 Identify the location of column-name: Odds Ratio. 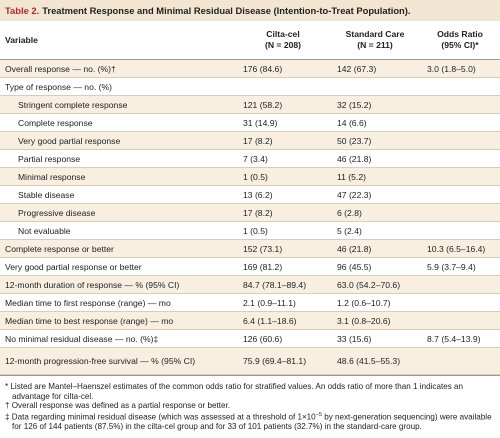
(460, 34).